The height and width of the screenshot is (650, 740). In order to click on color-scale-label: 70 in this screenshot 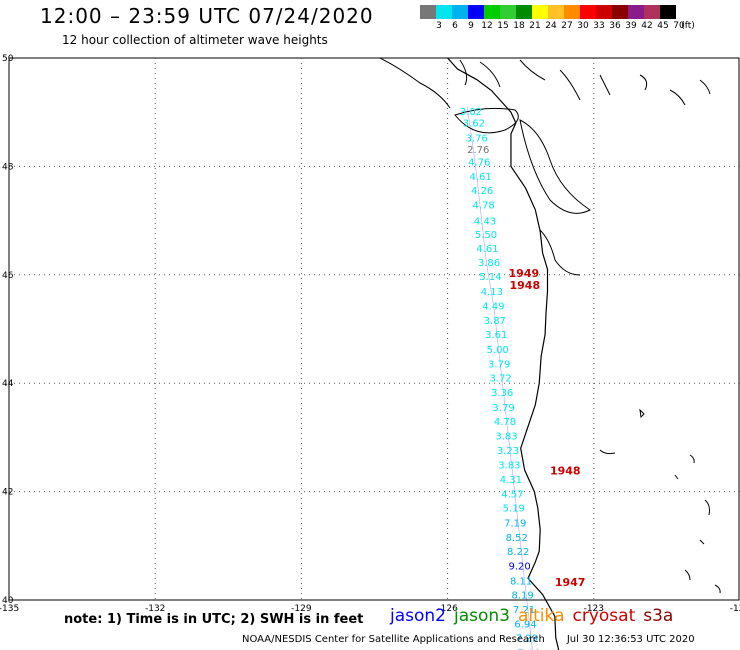, I will do `click(679, 26)`.